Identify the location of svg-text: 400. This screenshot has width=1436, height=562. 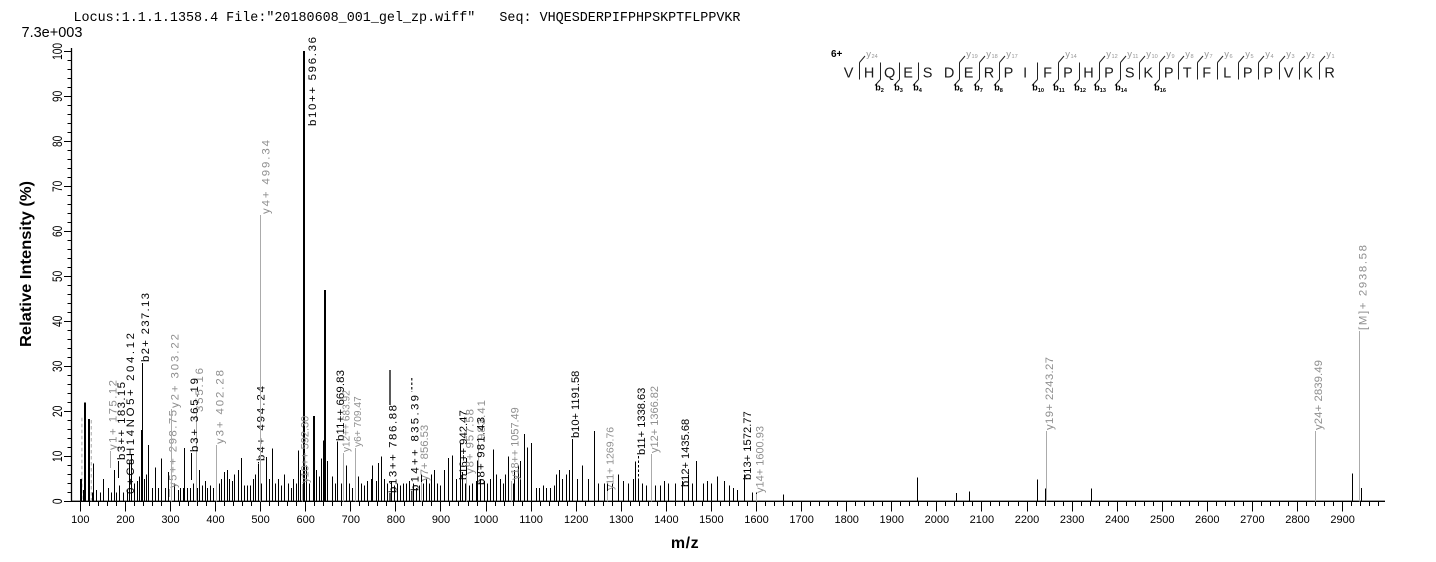
(215, 520).